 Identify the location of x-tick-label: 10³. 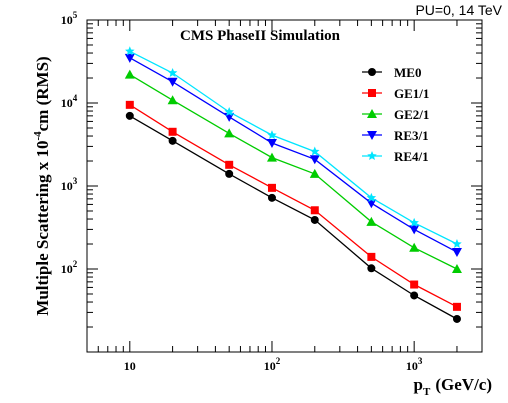
(414, 364).